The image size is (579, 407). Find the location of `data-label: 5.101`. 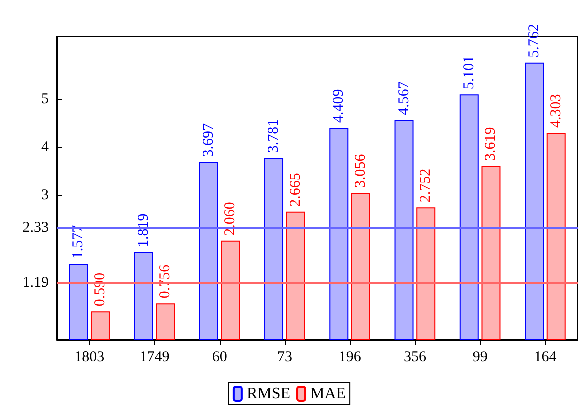

data-label: 5.101 is located at coordinates (469, 73).